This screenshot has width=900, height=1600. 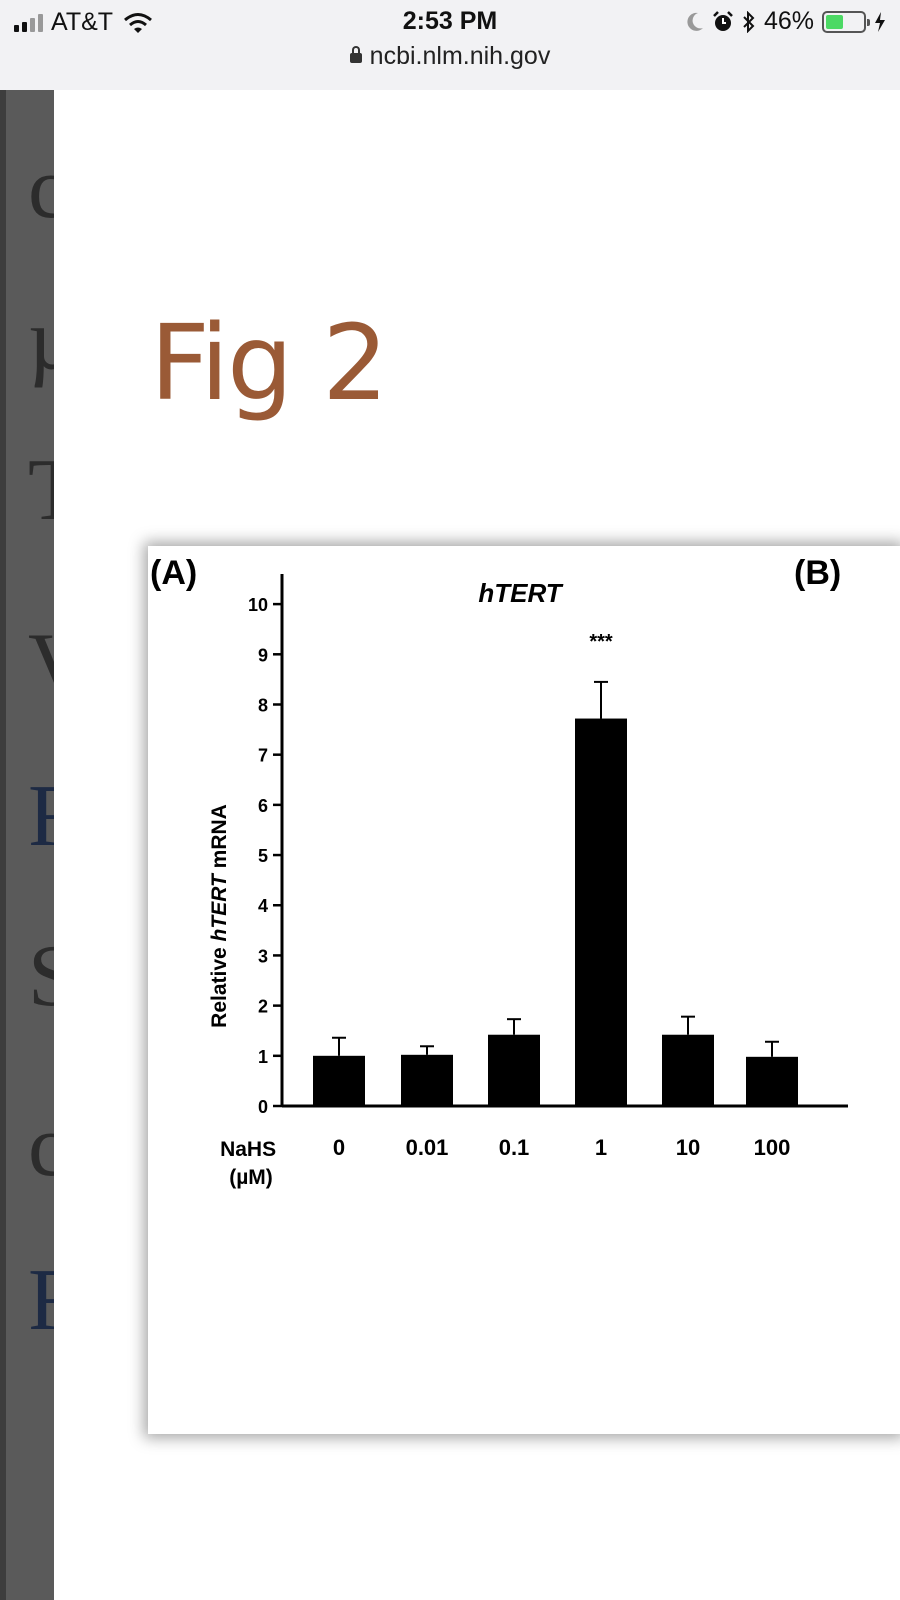 I want to click on x-tick-label: 0, so click(x=339, y=1147).